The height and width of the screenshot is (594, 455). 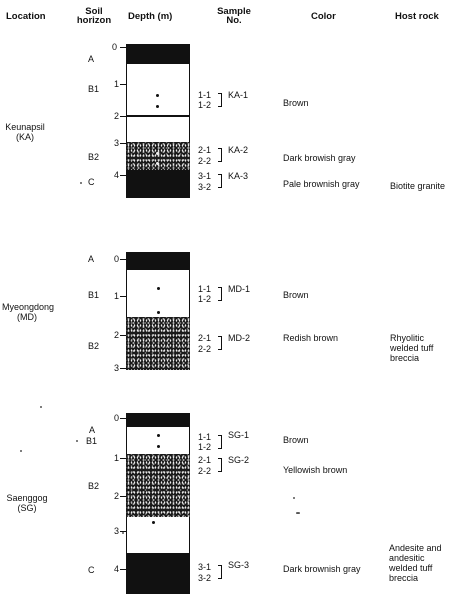 What do you see at coordinates (234, 16) in the screenshot?
I see `header-sample-no: Sample No.` at bounding box center [234, 16].